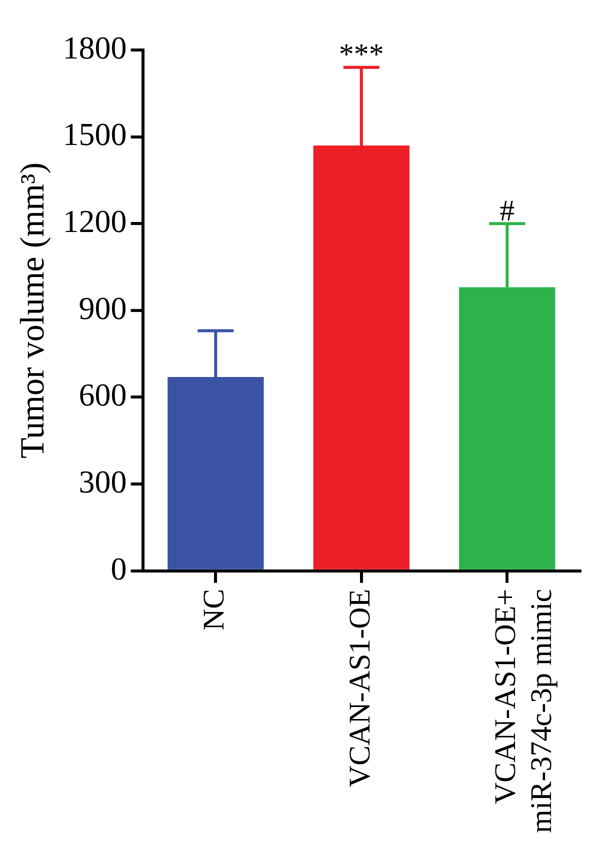  Describe the element at coordinates (102, 308) in the screenshot. I see `y-tick-label: 900` at that location.